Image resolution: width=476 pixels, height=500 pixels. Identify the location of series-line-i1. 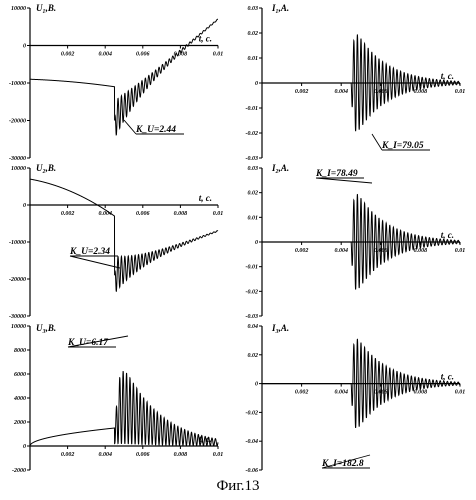
(361, 83).